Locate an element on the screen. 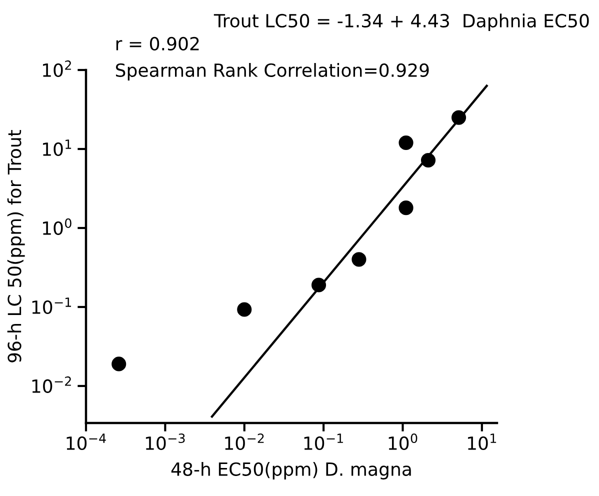 The width and height of the screenshot is (599, 496). x-tick-label: 10$^{−2}$ is located at coordinates (244, 441).